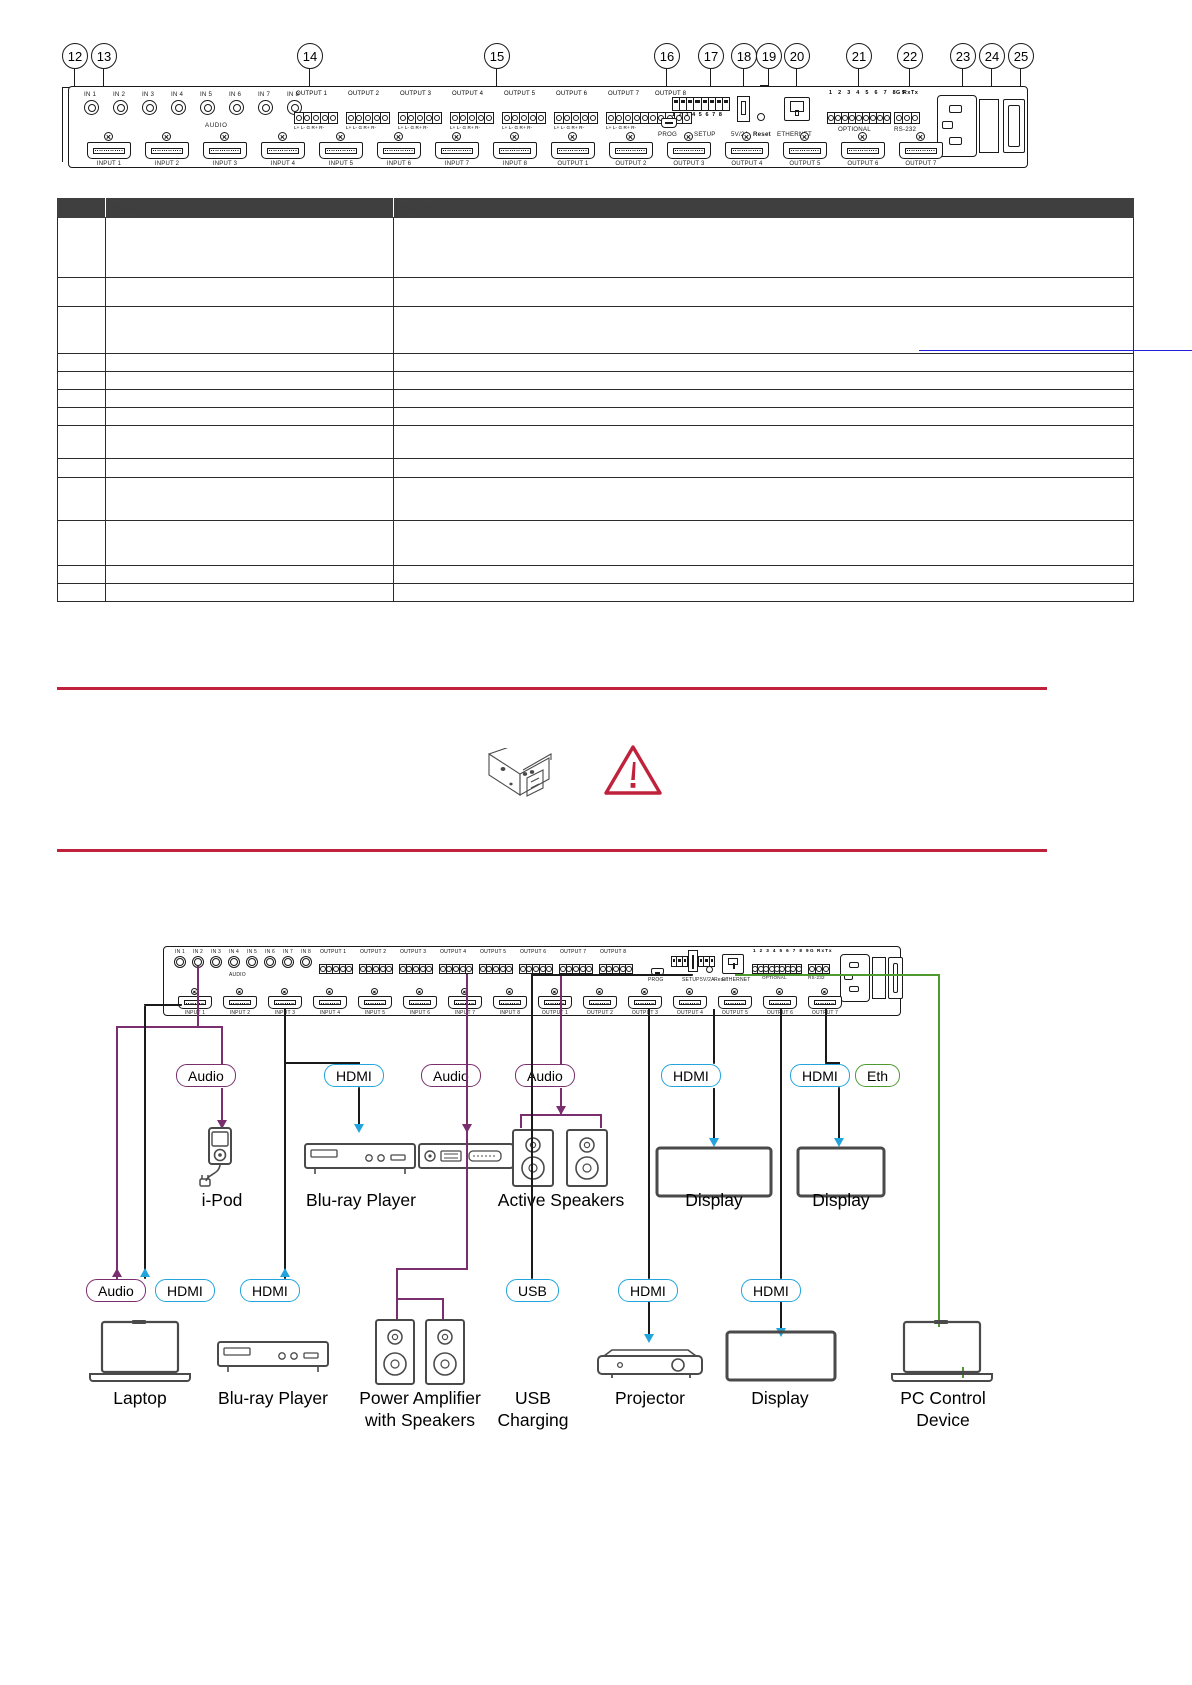 Image resolution: width=1192 pixels, height=1685 pixels. What do you see at coordinates (761, 117) in the screenshot?
I see `reset-button` at bounding box center [761, 117].